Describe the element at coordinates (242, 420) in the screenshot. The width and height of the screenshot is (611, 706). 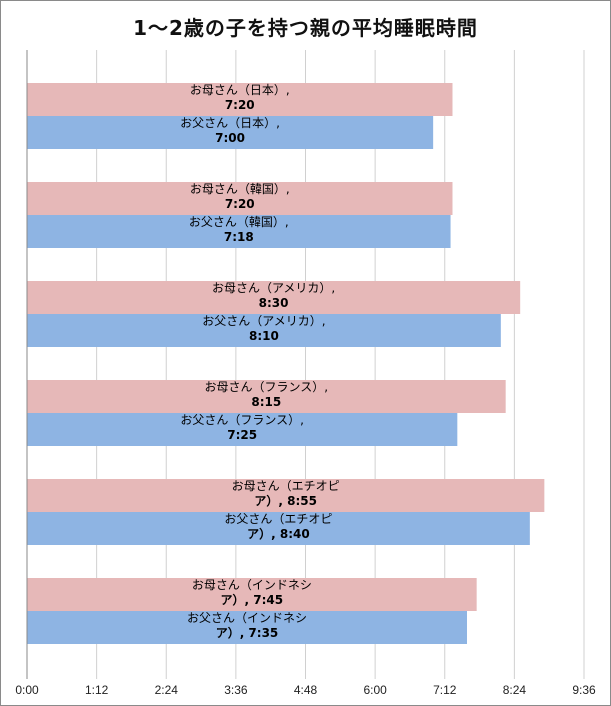
I see `bar-data-label: お父さん（フランス）,` at that location.